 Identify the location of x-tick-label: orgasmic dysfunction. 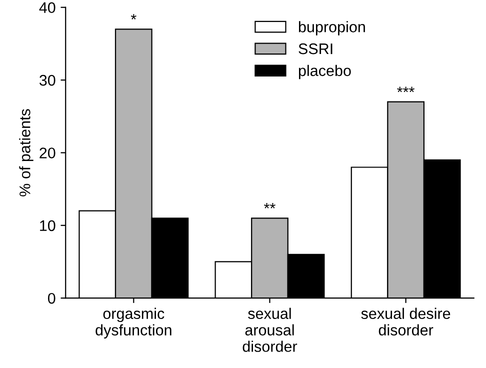
(134, 323).